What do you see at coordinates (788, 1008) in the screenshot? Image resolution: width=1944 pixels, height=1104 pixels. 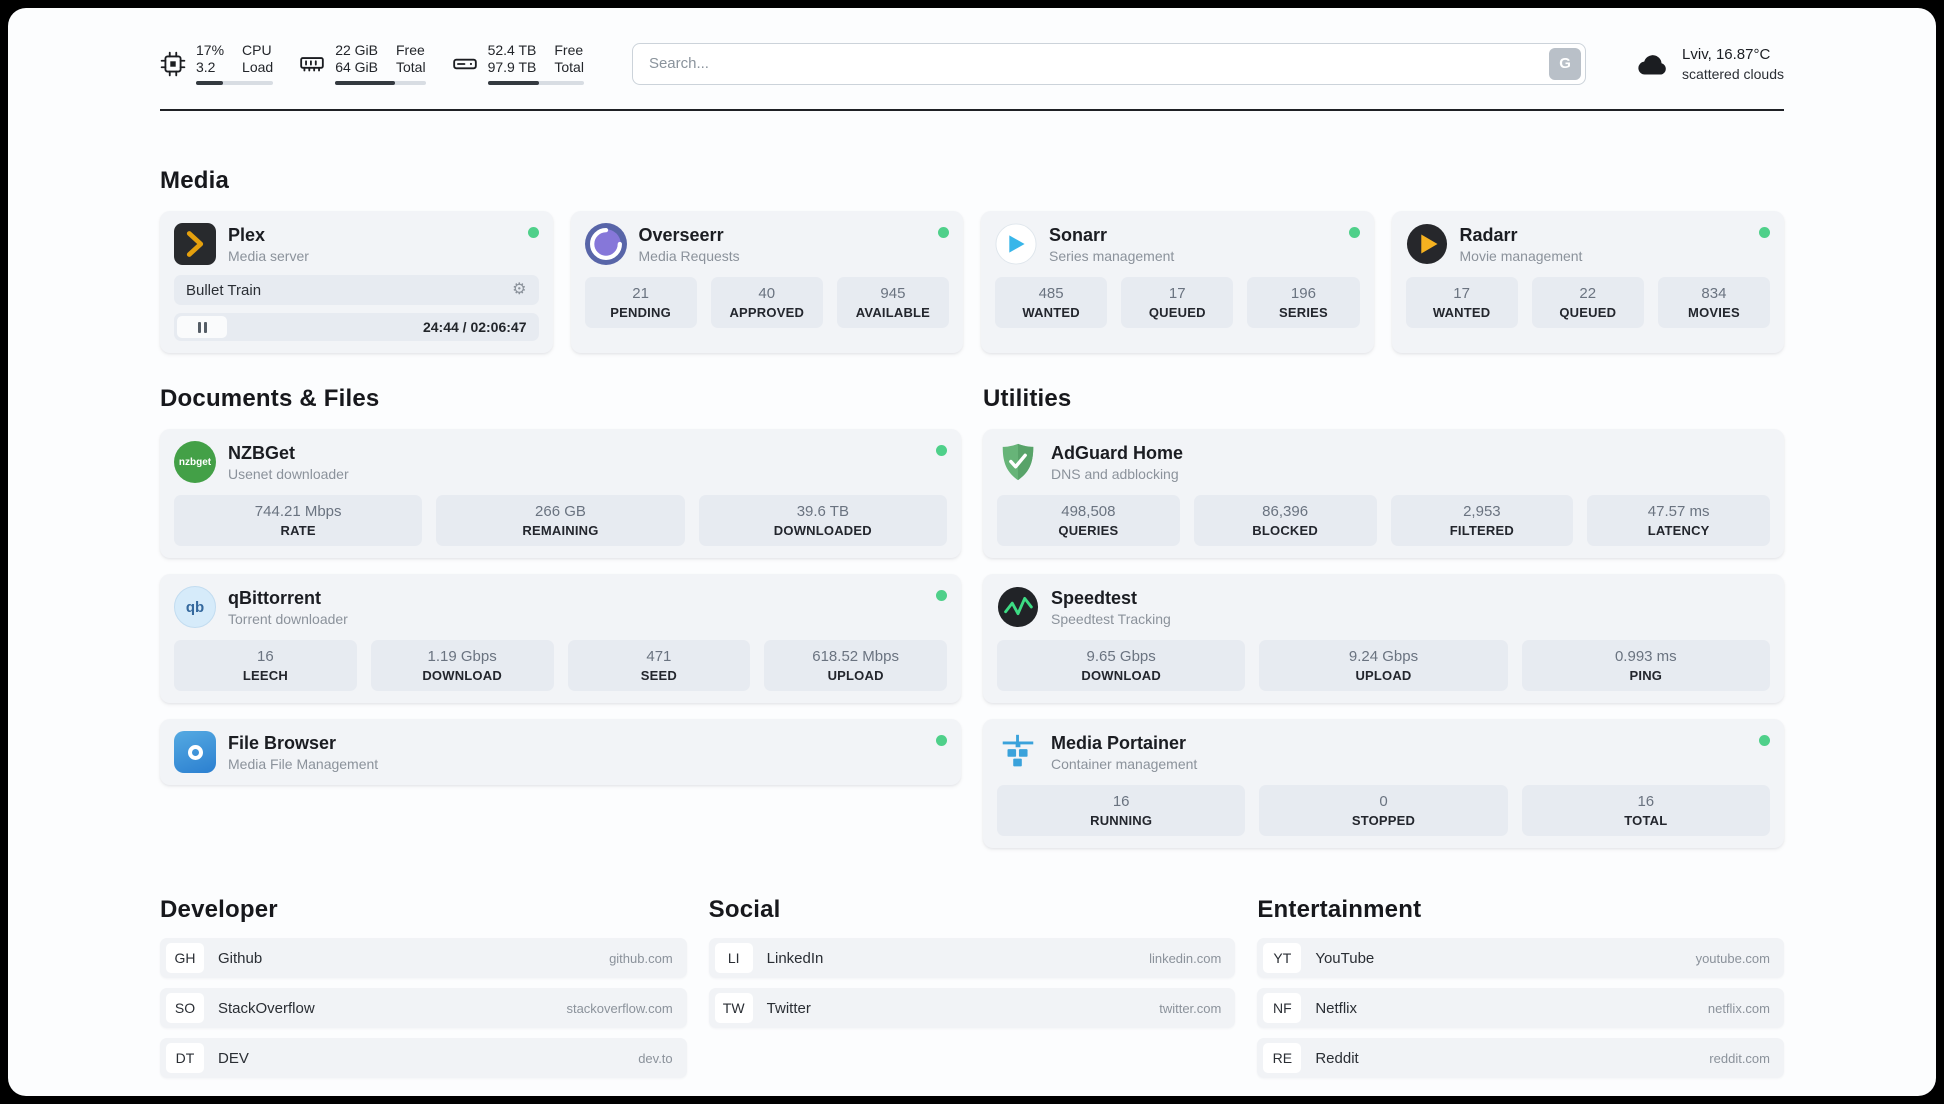 I see `bookmark-name: Twitter` at bounding box center [788, 1008].